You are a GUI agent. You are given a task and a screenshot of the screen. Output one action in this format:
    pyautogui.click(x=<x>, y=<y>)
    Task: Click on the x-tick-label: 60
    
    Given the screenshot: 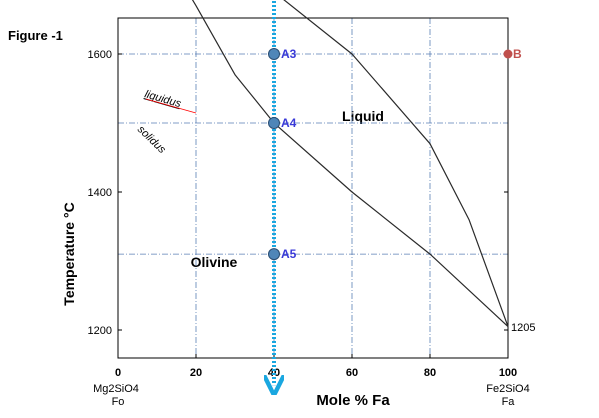 What is the action you would take?
    pyautogui.click(x=352, y=373)
    